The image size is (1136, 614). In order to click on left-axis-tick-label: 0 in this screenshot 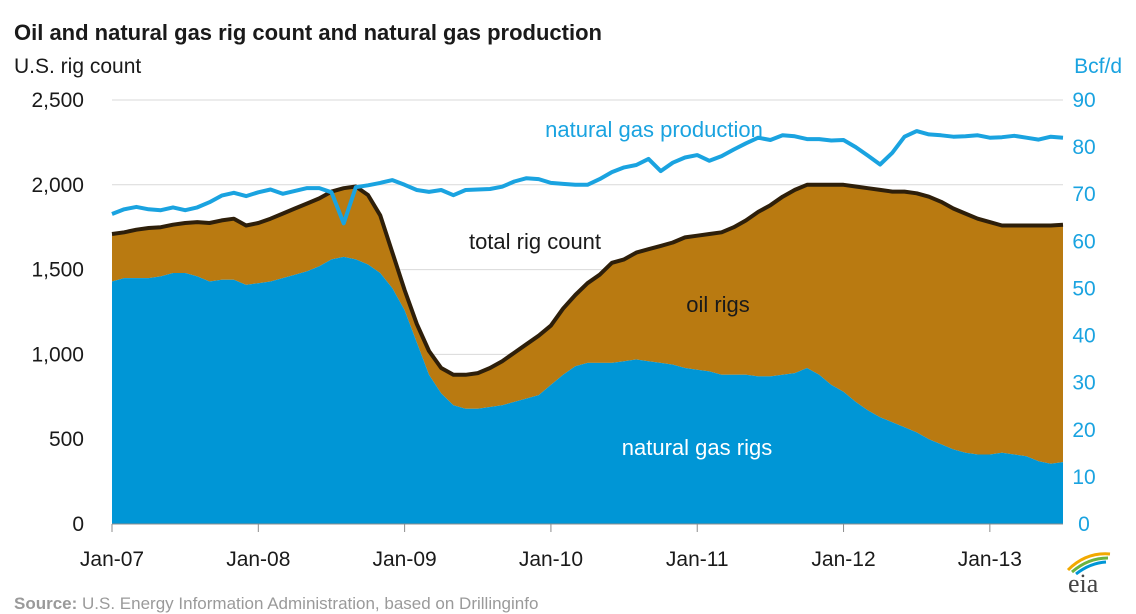, I will do `click(78, 524)`.